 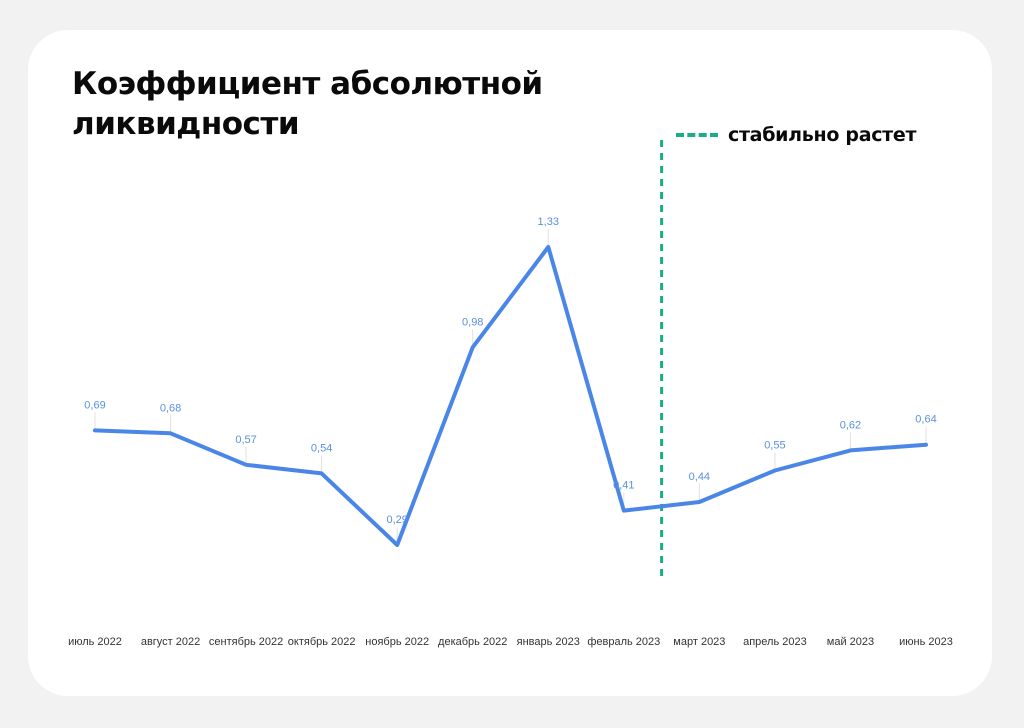 I want to click on x-tick-label: май 2023, so click(x=850, y=642).